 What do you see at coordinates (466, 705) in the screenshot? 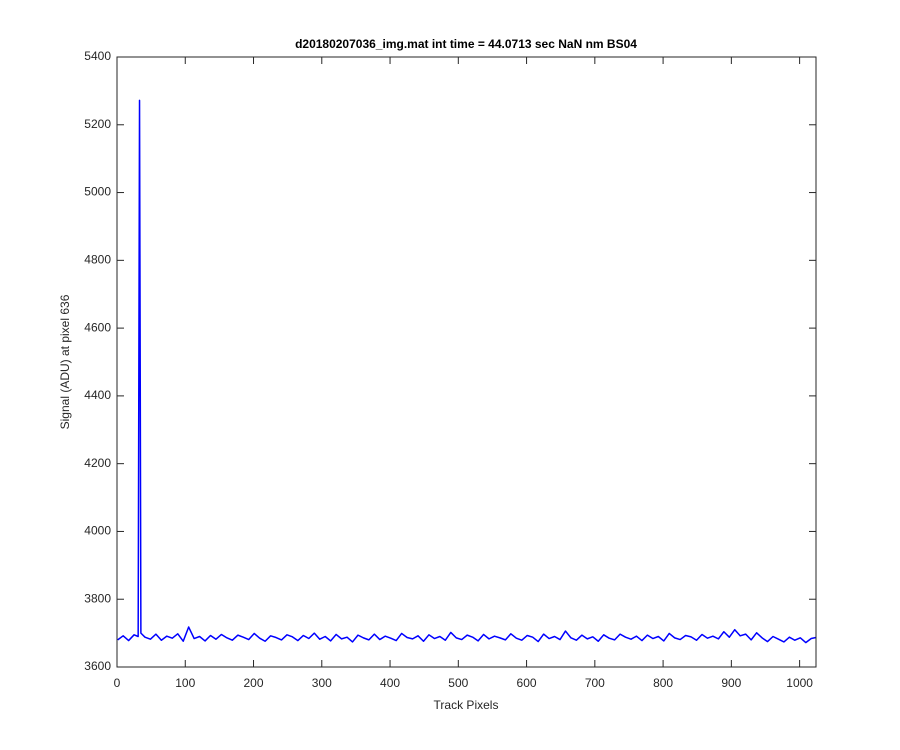
I see `x-axis-label: Track Pixels` at bounding box center [466, 705].